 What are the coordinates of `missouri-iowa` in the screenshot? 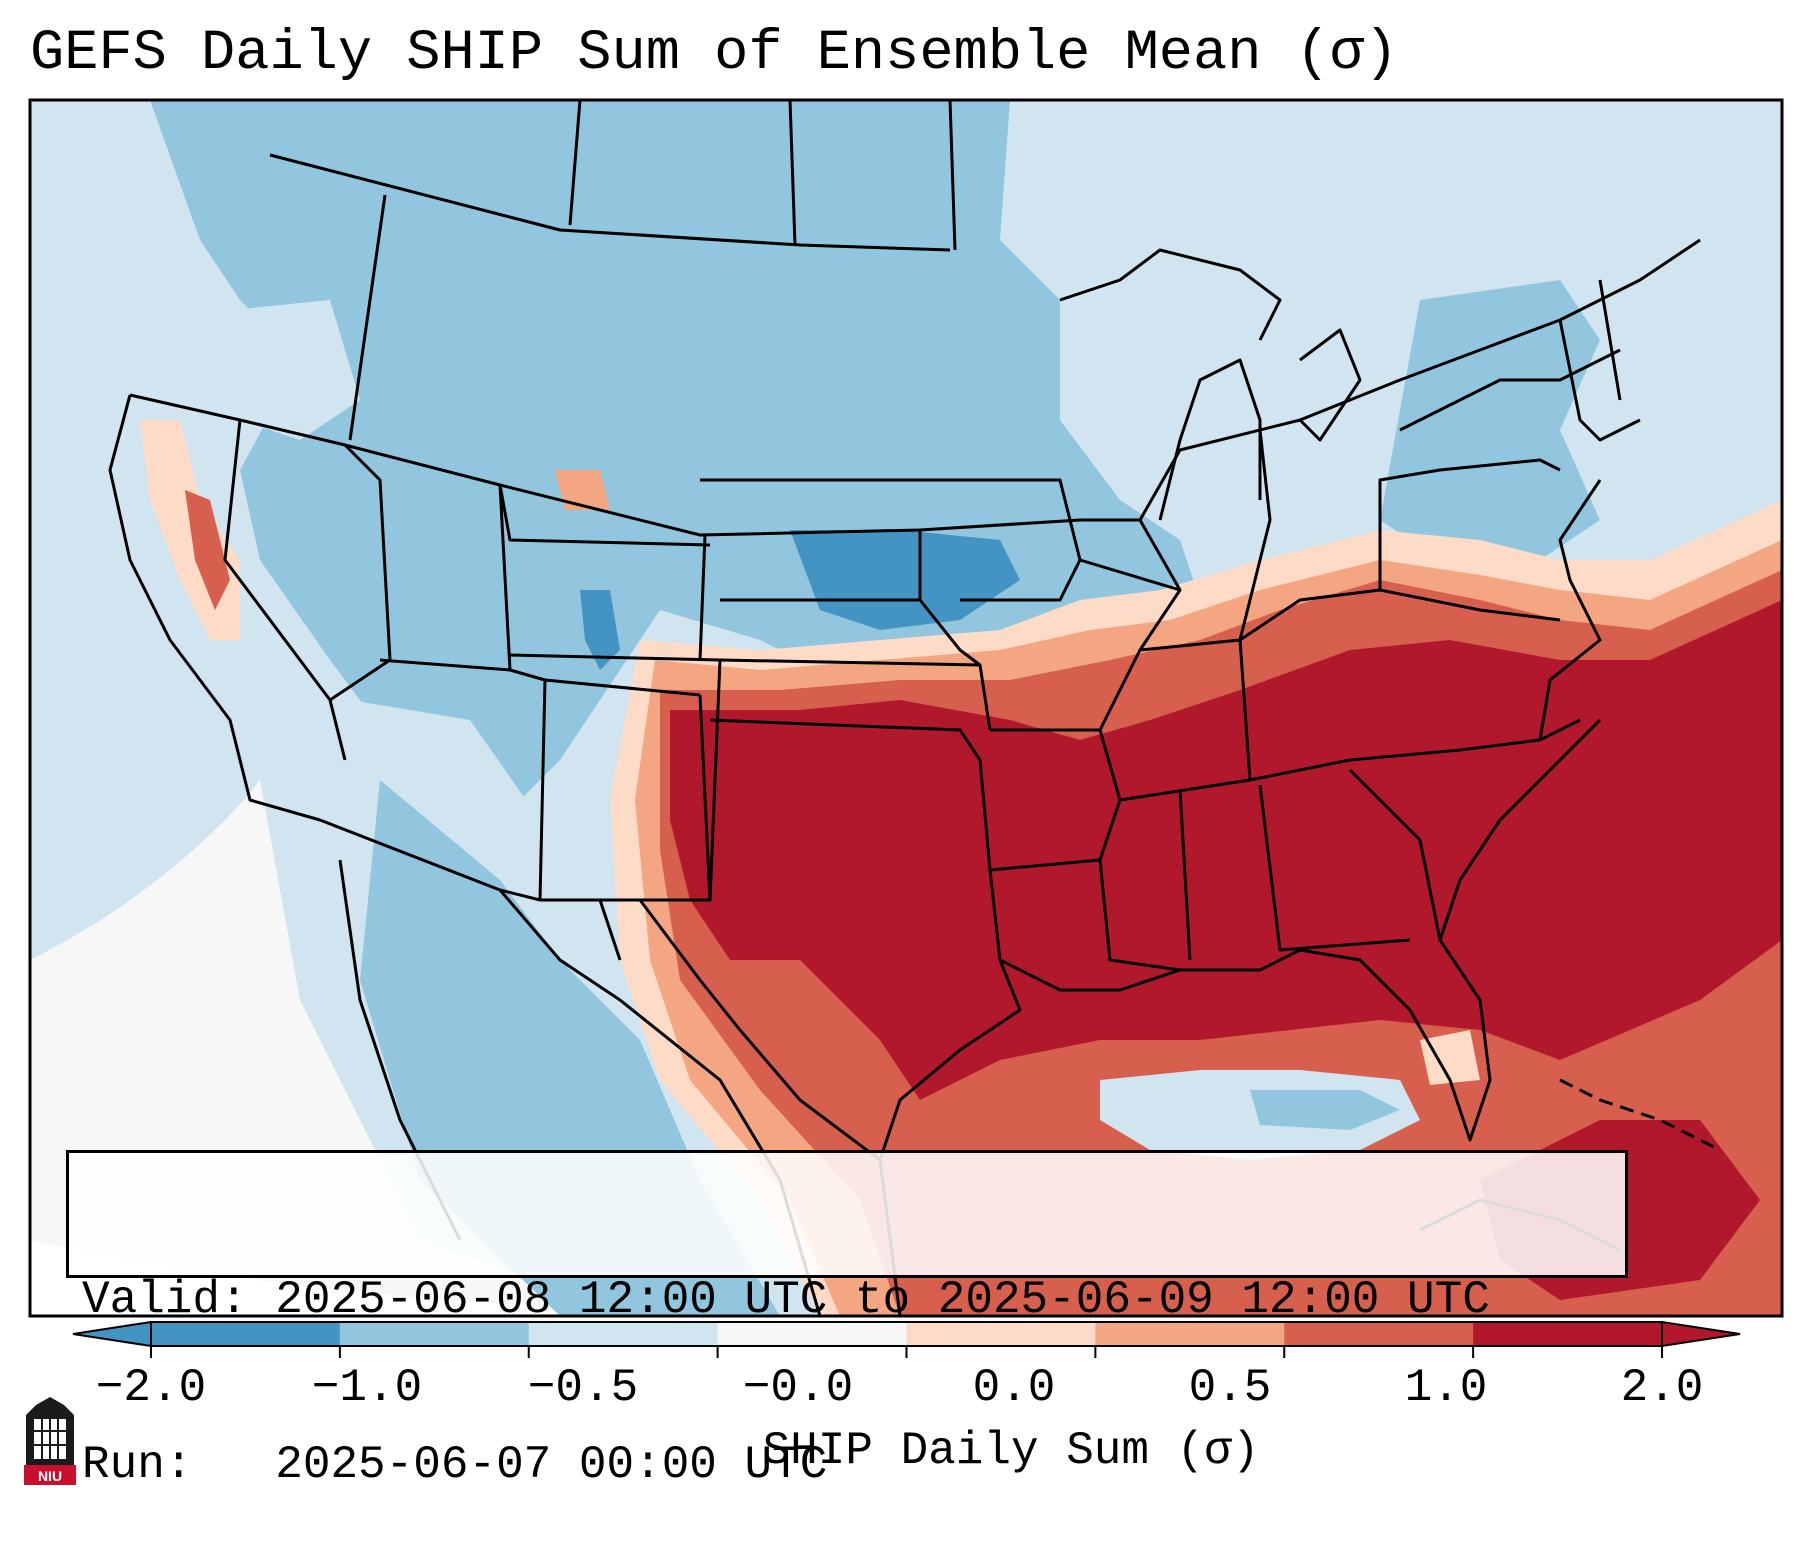 It's located at (1130, 625).